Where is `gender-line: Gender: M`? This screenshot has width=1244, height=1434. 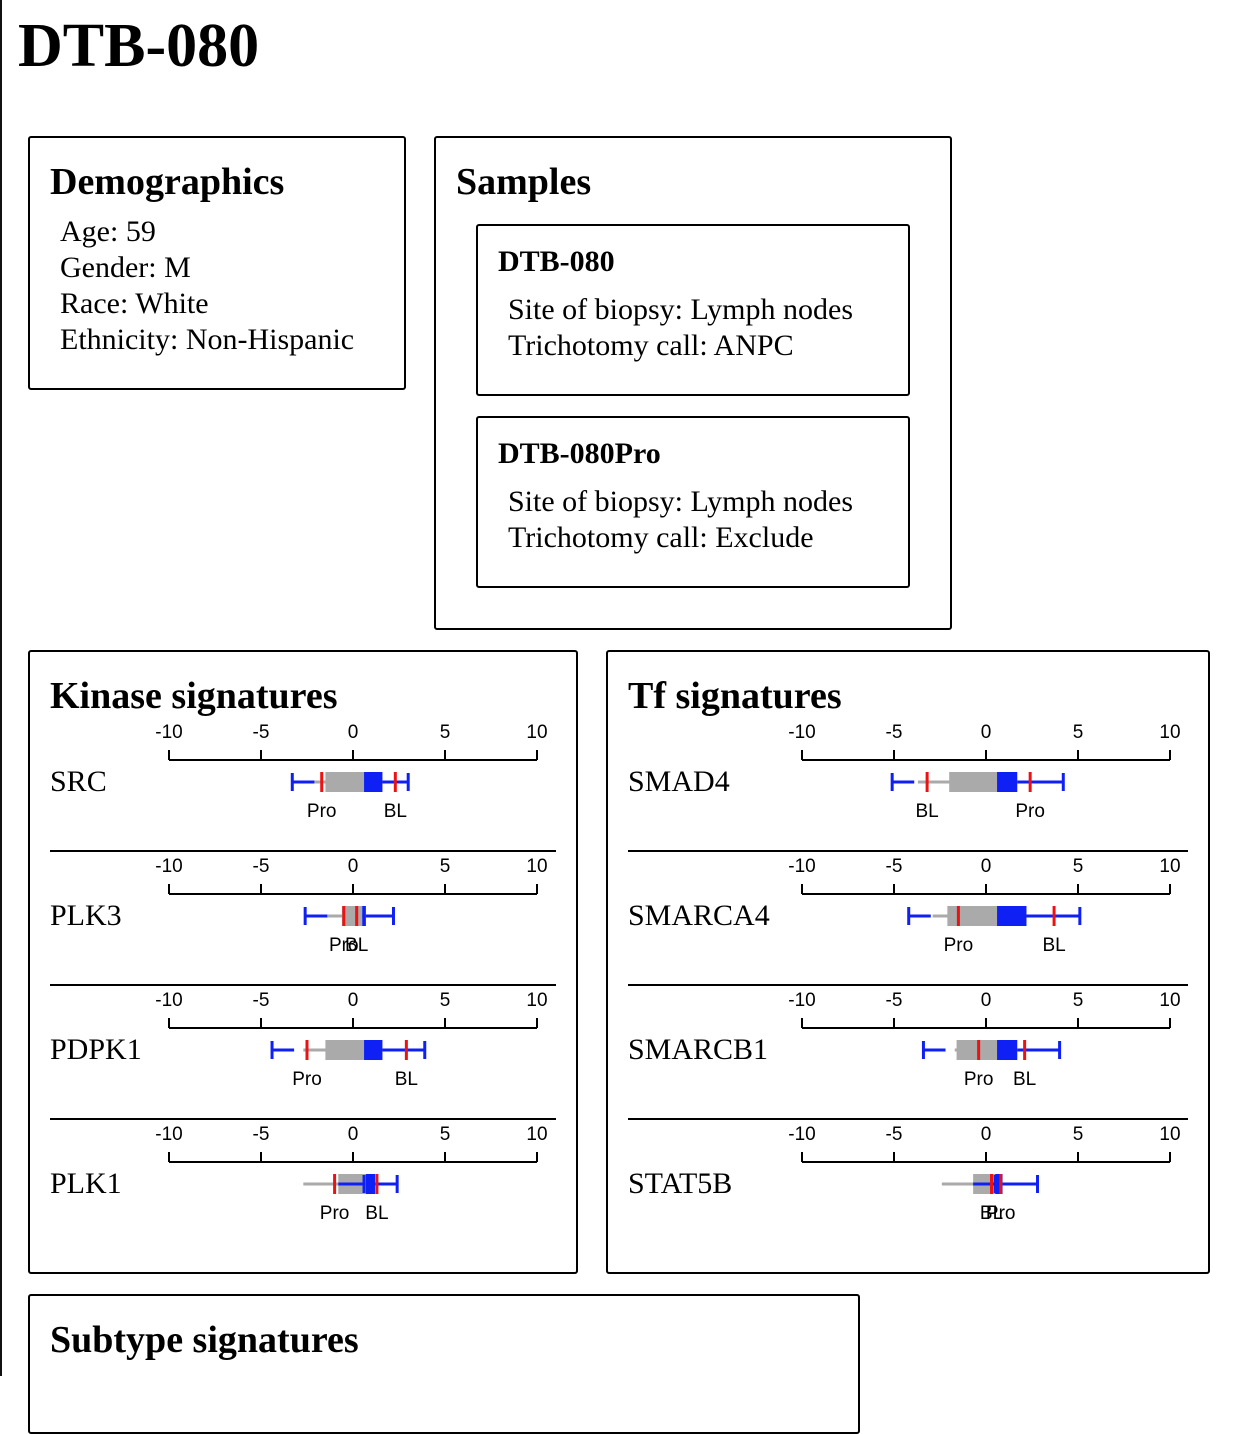
gender-line: Gender: M is located at coordinates (125, 267).